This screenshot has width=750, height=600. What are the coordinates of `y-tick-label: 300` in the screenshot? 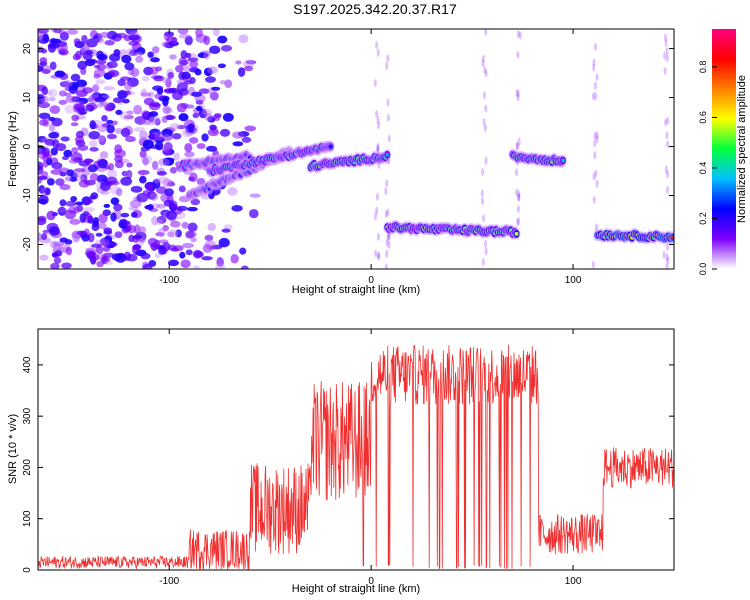 It's located at (27, 415).